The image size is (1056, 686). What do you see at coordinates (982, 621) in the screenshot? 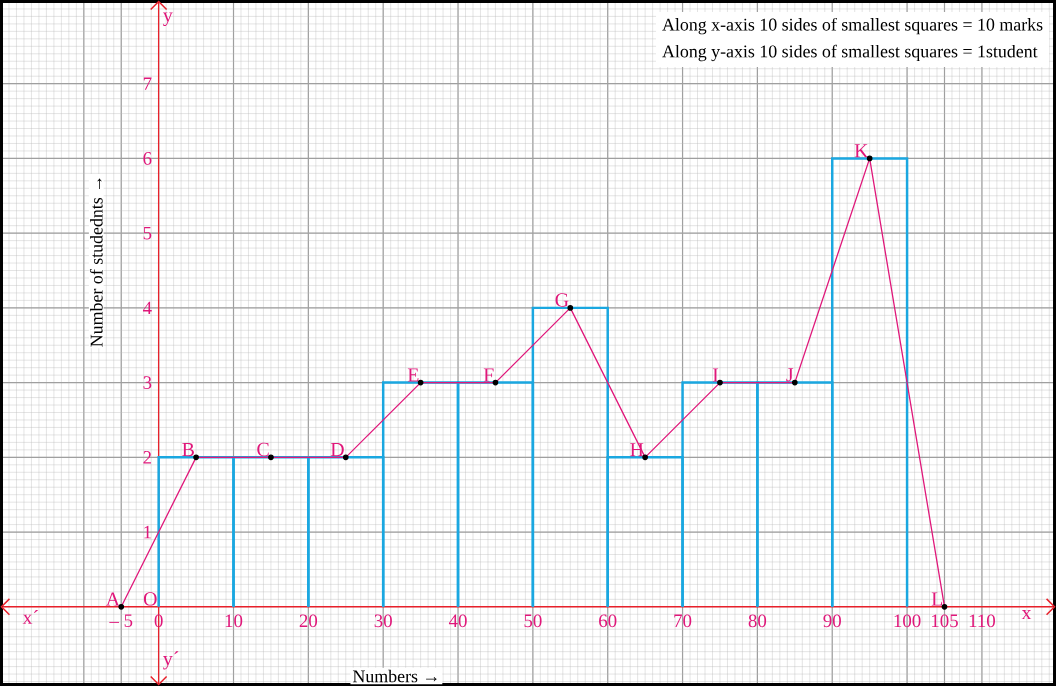
I see `x-tick-label: 110` at bounding box center [982, 621].